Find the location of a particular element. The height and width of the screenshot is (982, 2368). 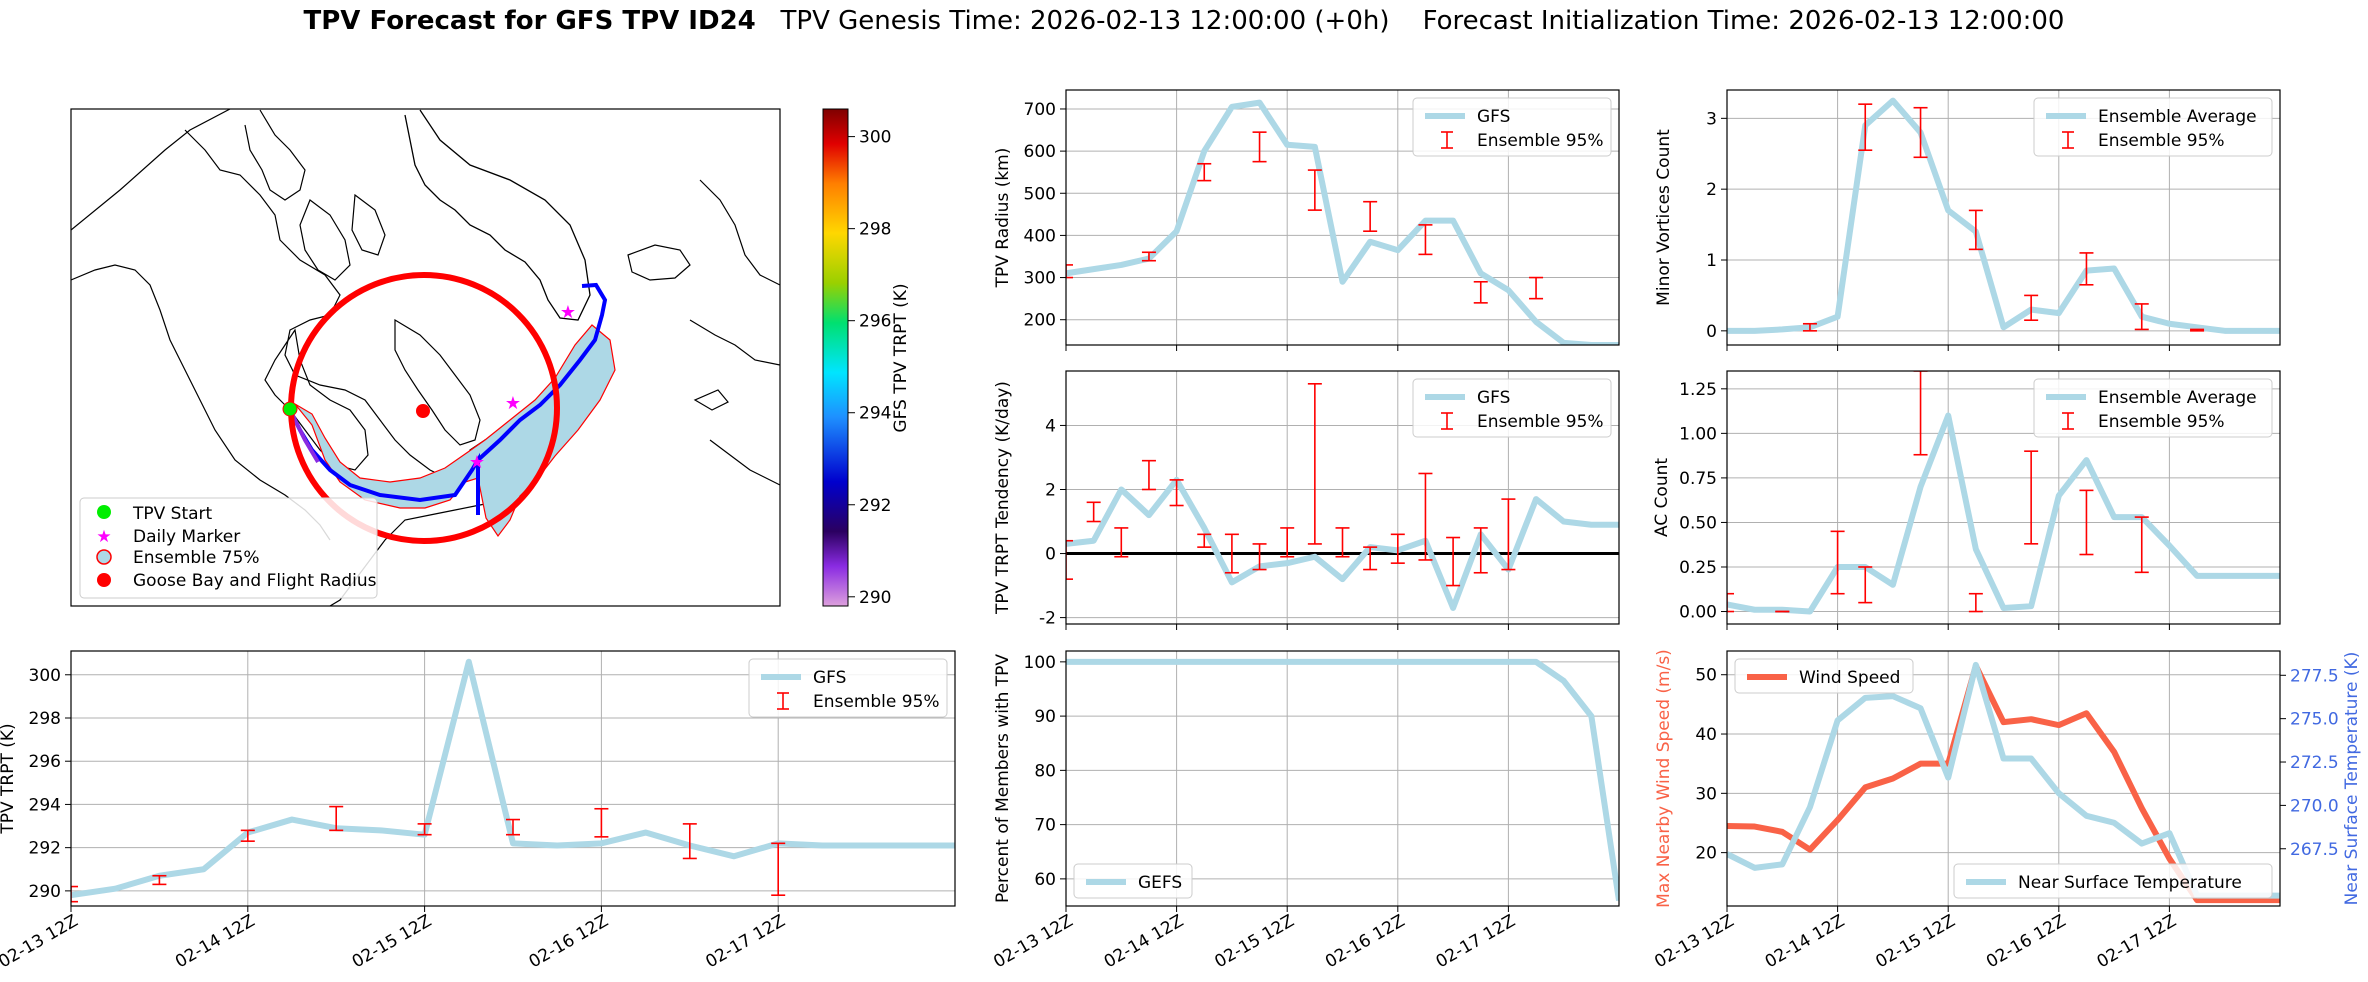

legend-ensemble-75-icon is located at coordinates (104, 557).